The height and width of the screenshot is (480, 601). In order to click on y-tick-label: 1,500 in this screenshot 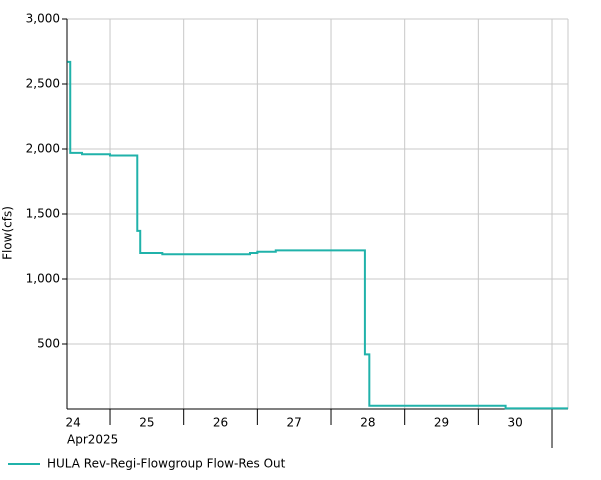, I will do `click(43, 214)`.